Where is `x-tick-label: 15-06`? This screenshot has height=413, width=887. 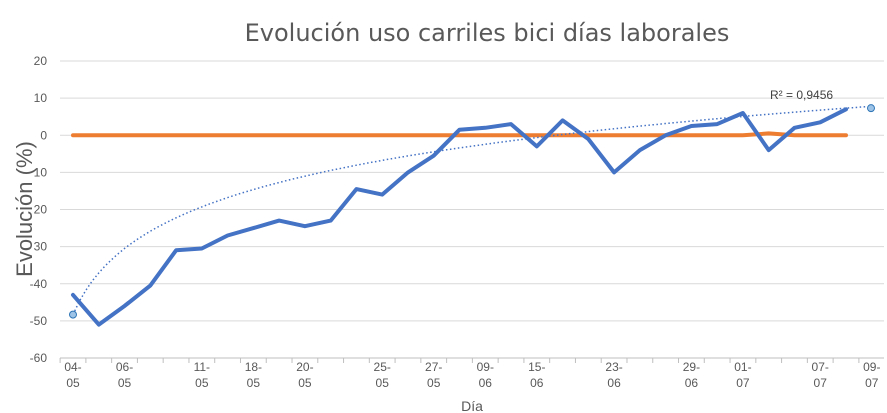
x-tick-label: 15-06 is located at coordinates (536, 375).